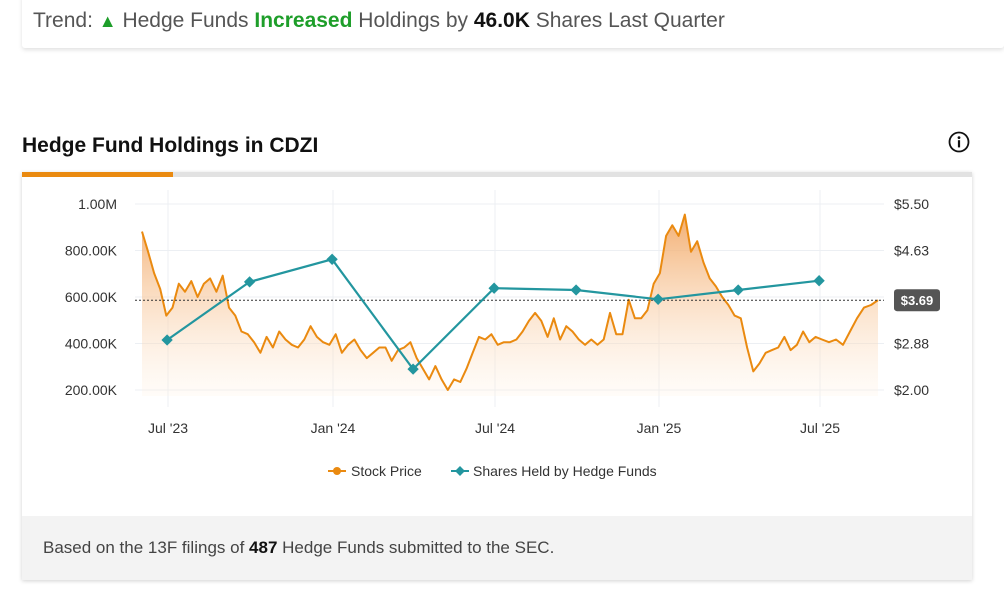  I want to click on current-price-badge: $3.69, so click(917, 300).